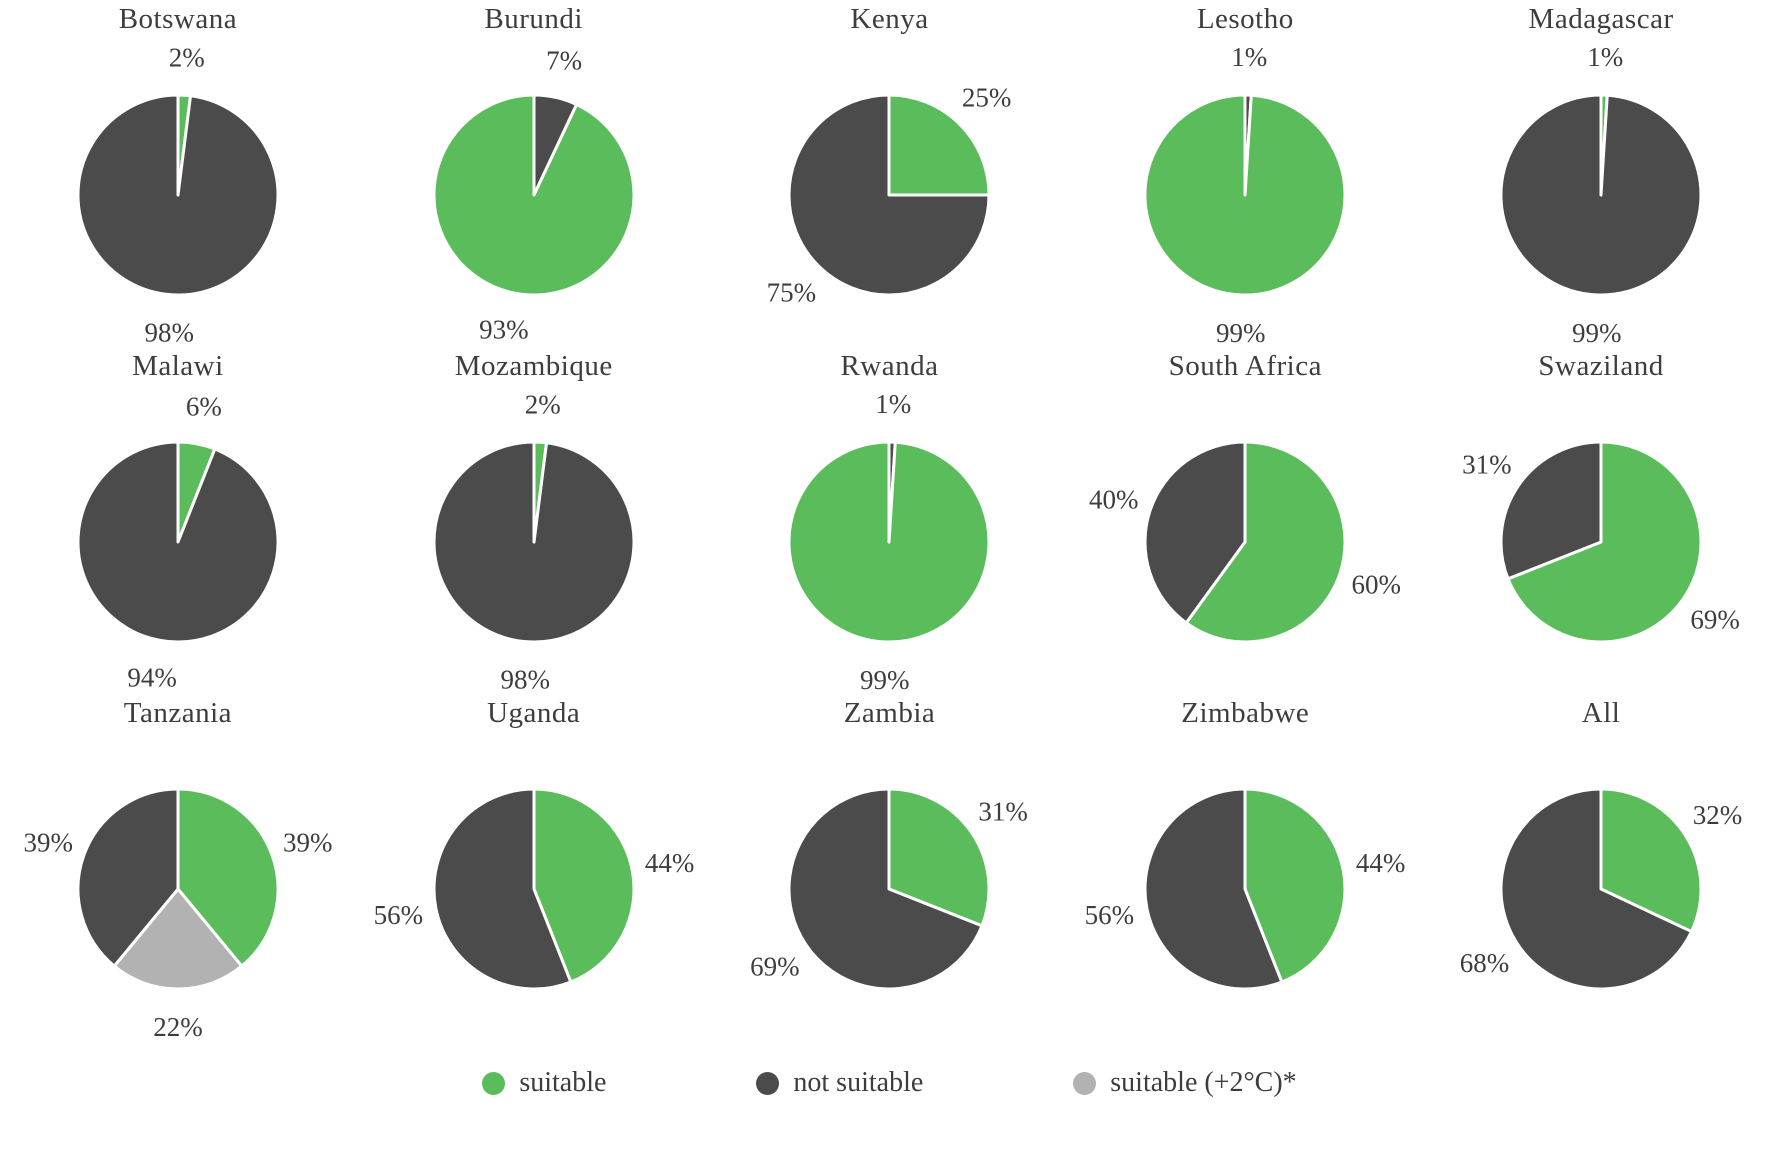 This screenshot has width=1779, height=1152. Describe the element at coordinates (563, 1082) in the screenshot. I see `legend-label-suitable: suitable` at that location.